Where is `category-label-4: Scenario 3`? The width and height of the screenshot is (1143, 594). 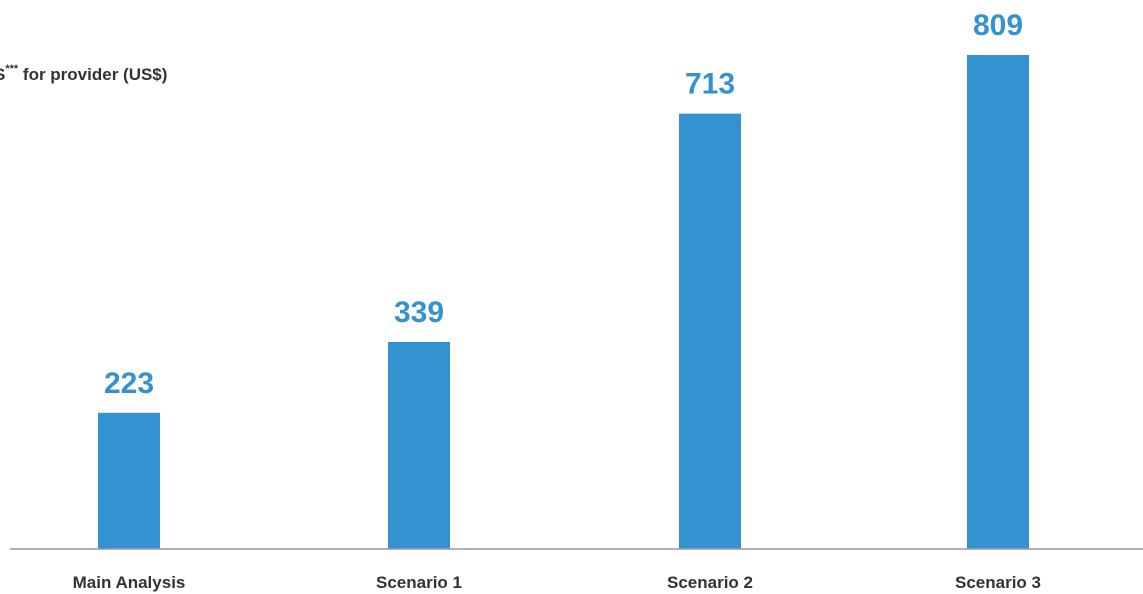 category-label-4: Scenario 3 is located at coordinates (998, 582).